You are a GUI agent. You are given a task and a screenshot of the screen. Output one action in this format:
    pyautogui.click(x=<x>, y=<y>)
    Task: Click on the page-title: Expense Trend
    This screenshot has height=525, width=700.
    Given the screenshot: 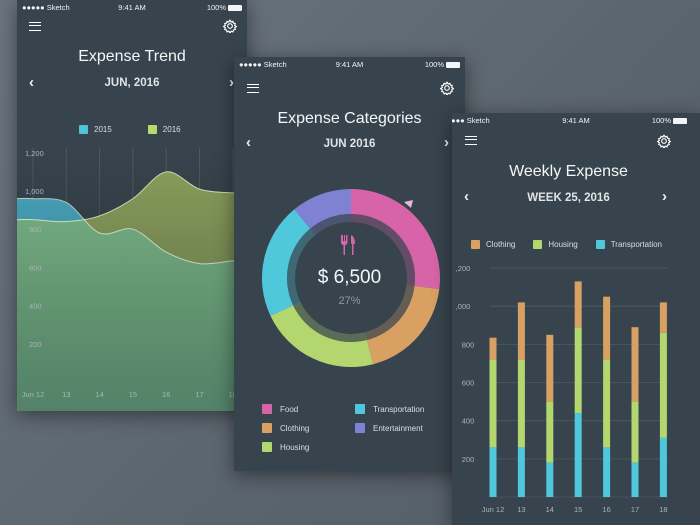 What is the action you would take?
    pyautogui.click(x=132, y=56)
    